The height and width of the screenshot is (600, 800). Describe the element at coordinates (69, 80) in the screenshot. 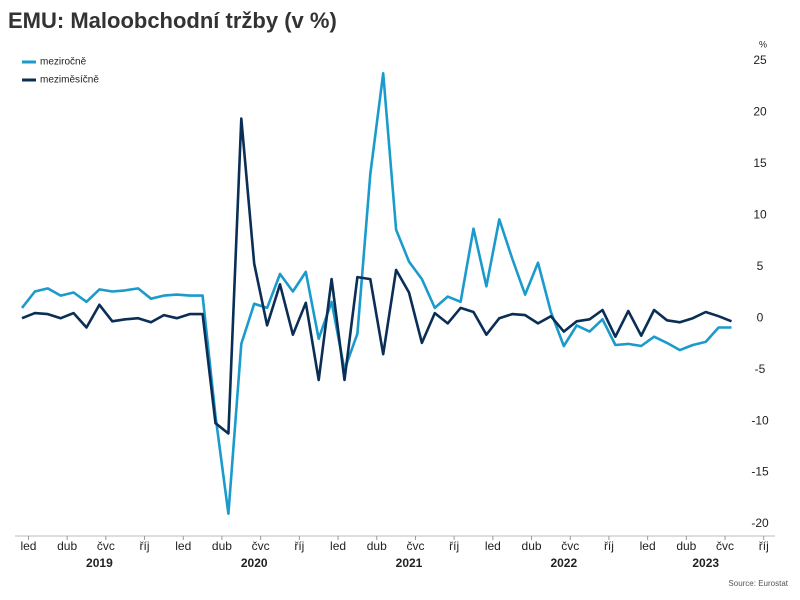

I see `legend-label: meziměsíčně` at that location.